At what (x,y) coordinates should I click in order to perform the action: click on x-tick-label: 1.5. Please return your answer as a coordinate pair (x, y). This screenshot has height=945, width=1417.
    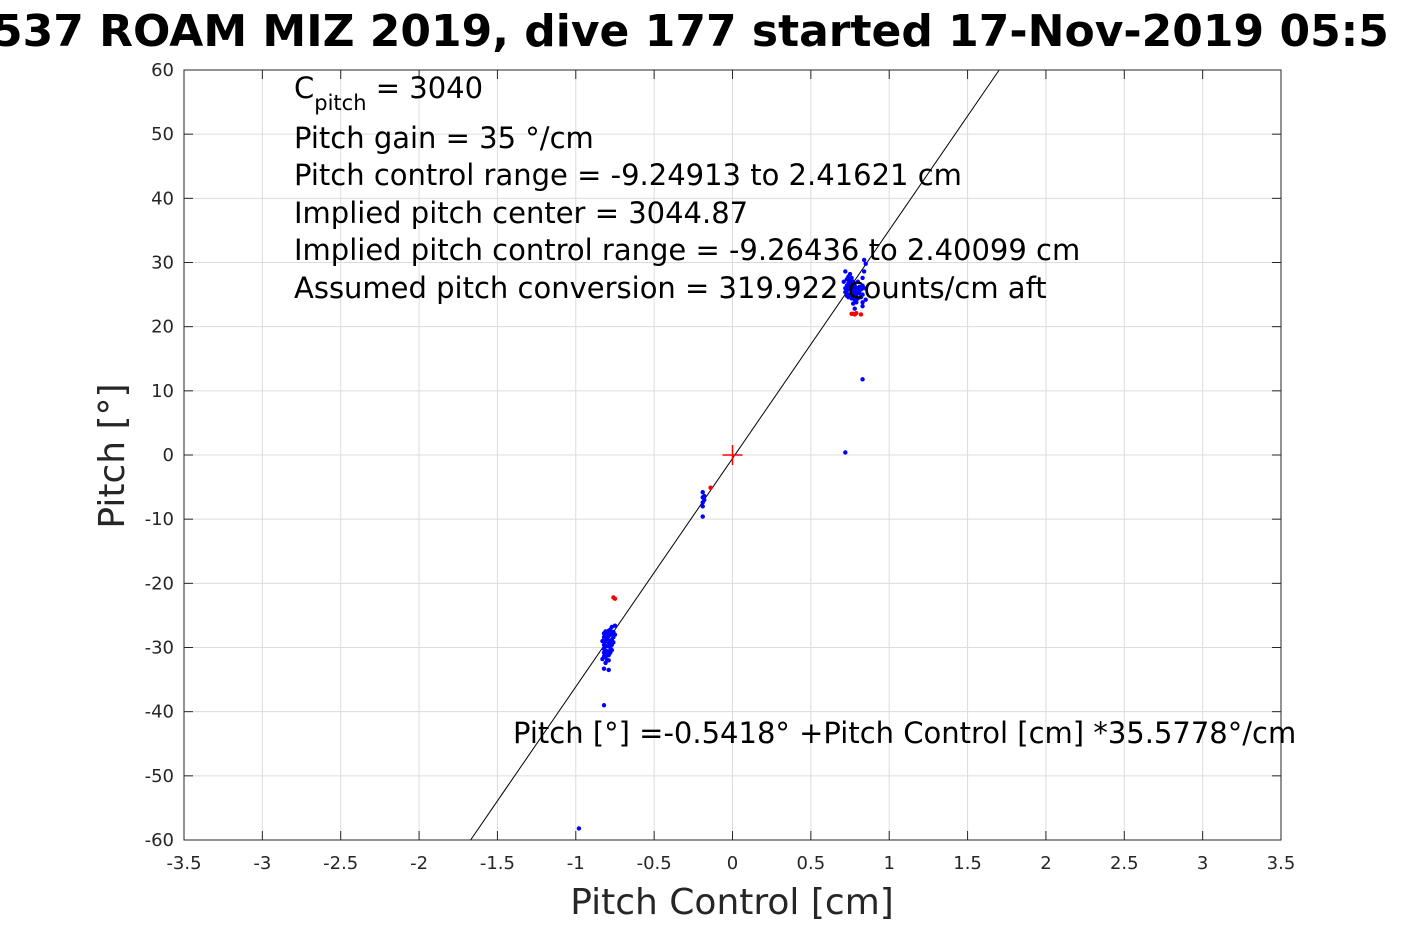
    Looking at the image, I should click on (967, 863).